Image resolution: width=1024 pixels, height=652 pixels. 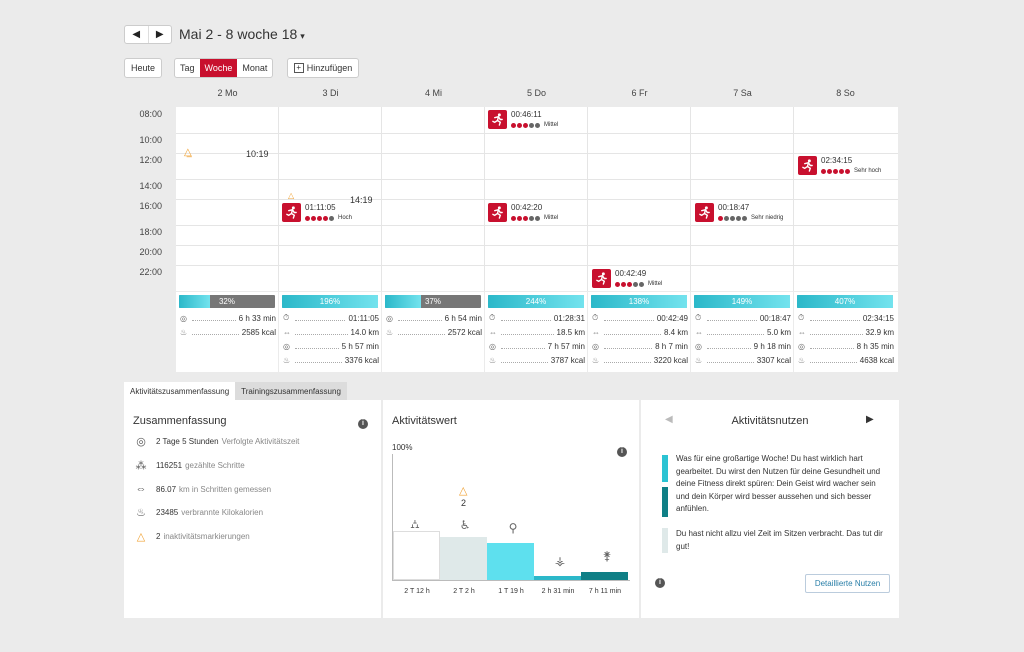 What do you see at coordinates (750, 218) in the screenshot?
I see `intensity-dots: Sehr niedrig` at bounding box center [750, 218].